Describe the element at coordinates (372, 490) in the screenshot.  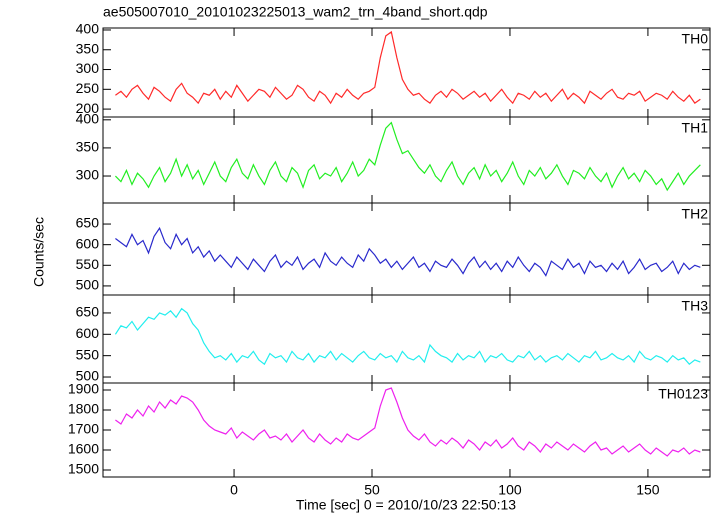
I see `x-tick-label: 50` at that location.